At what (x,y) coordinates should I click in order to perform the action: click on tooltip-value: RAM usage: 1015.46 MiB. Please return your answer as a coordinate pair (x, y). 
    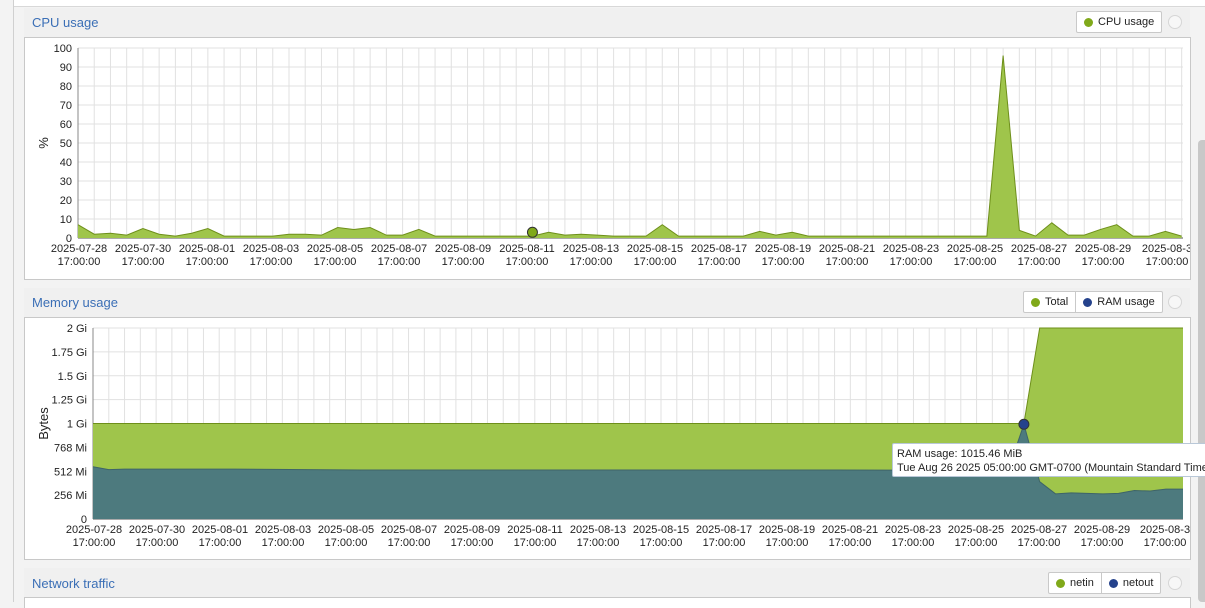
    Looking at the image, I should click on (960, 454).